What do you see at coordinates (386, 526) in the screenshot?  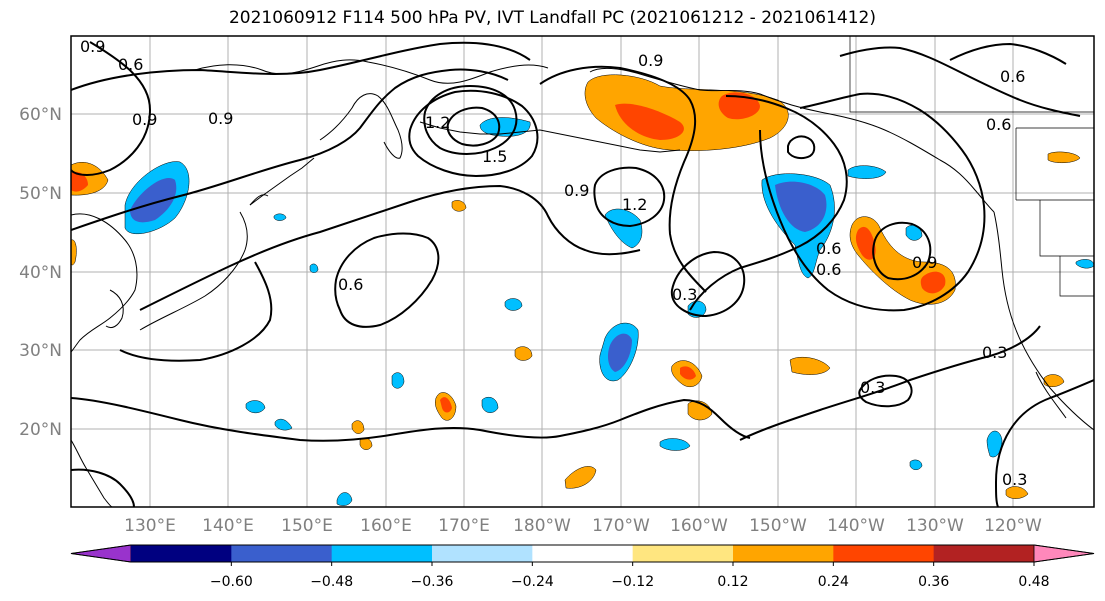 I see `longitude-label: 160°E` at bounding box center [386, 526].